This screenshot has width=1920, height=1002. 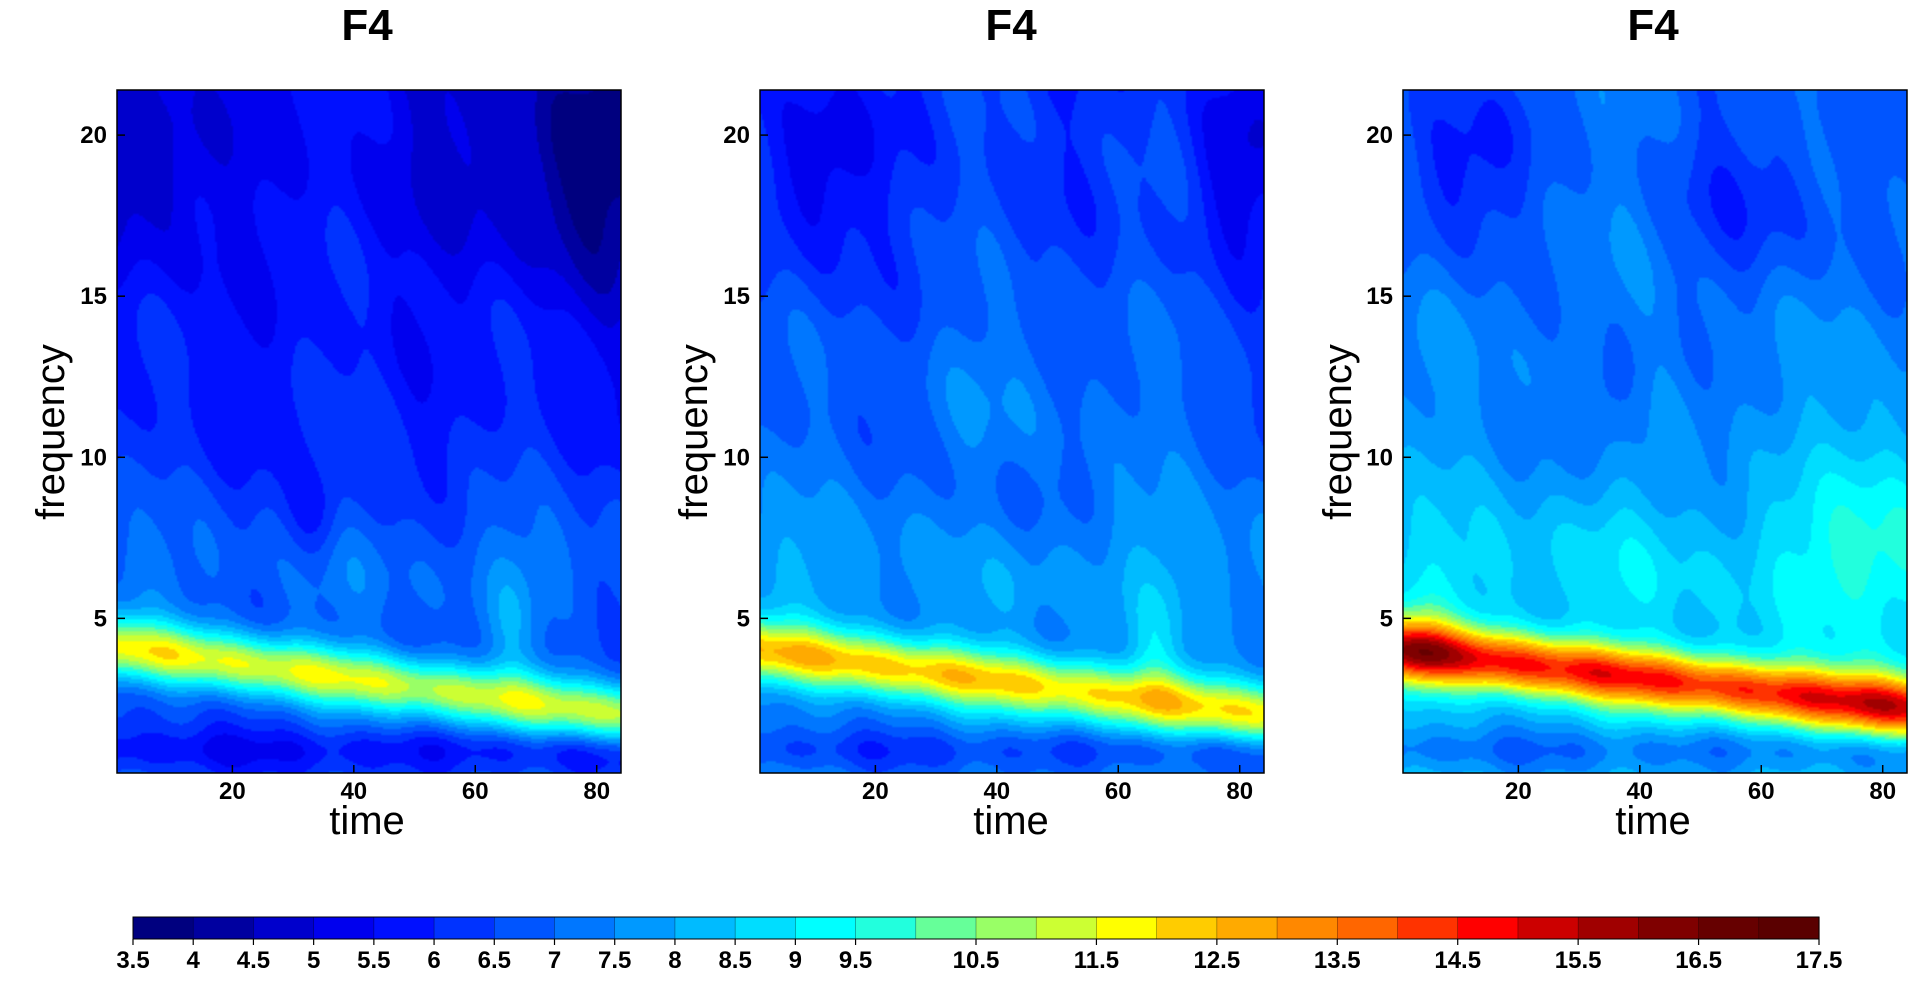 What do you see at coordinates (1096, 960) in the screenshot?
I see `colorbar-tick-label: 11.5` at bounding box center [1096, 960].